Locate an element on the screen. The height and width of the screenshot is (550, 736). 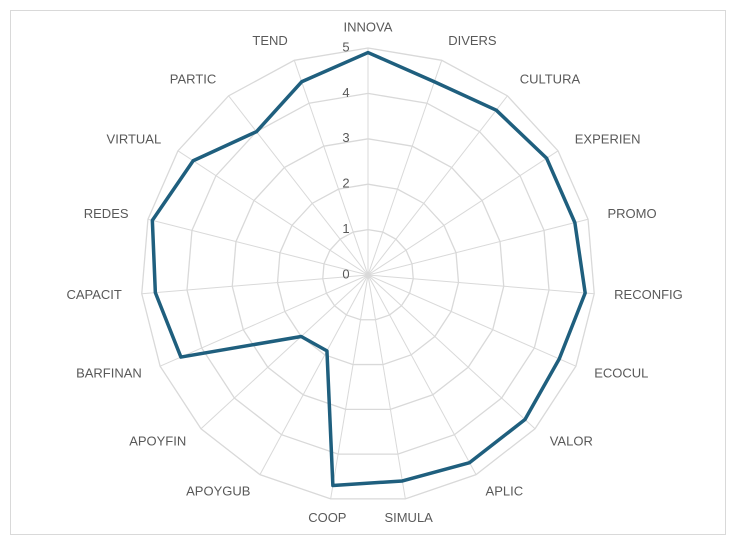
category-label: TEND is located at coordinates (269, 40).